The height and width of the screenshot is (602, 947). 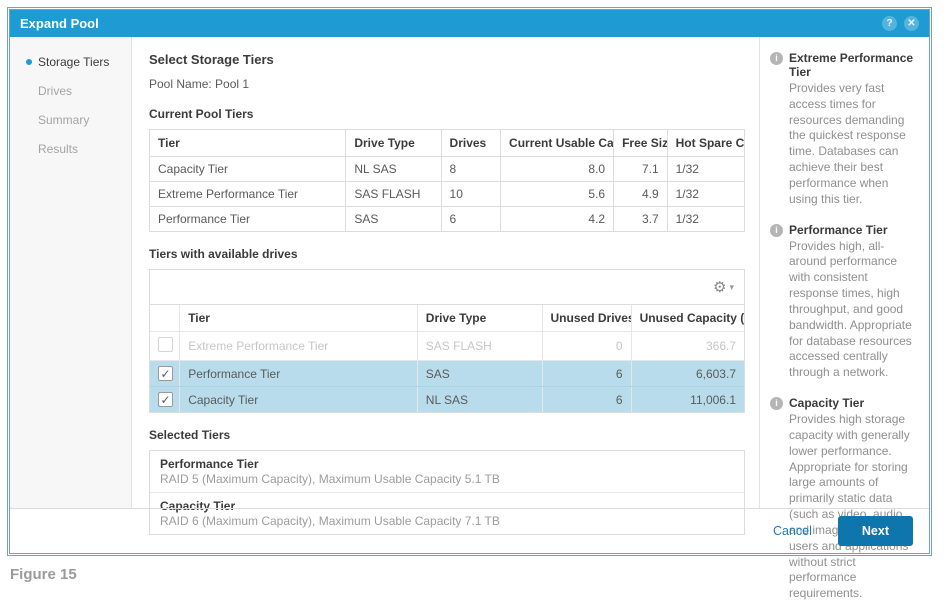 What do you see at coordinates (640, 194) in the screenshot?
I see `cell-free-size: 4.9` at bounding box center [640, 194].